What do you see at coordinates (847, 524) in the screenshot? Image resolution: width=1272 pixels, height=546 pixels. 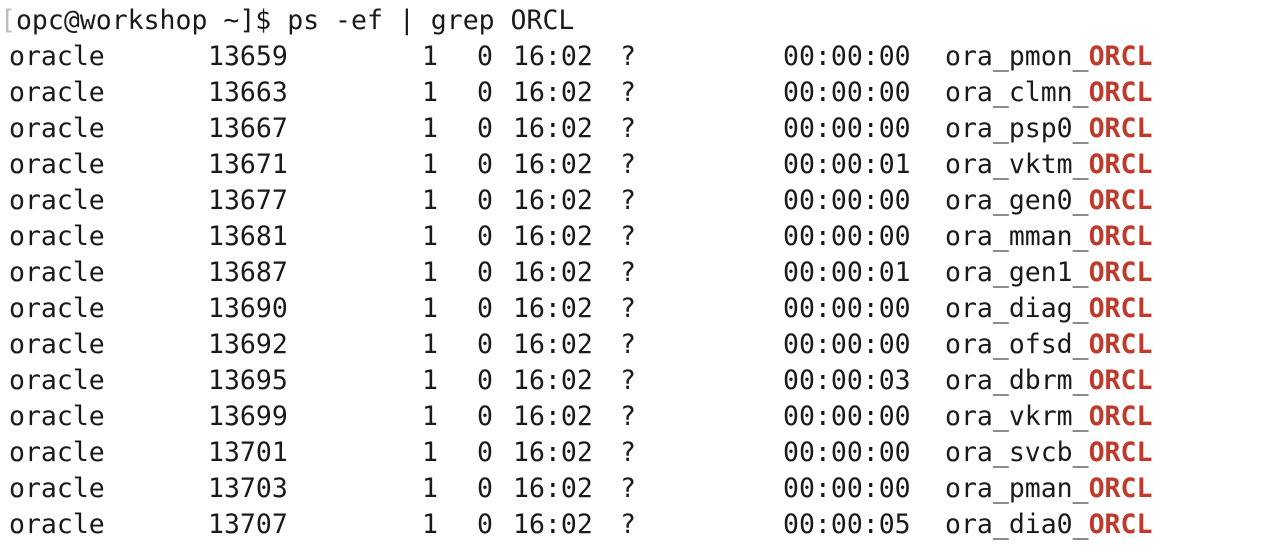 I see `process-cpu-time: 00:00:05` at bounding box center [847, 524].